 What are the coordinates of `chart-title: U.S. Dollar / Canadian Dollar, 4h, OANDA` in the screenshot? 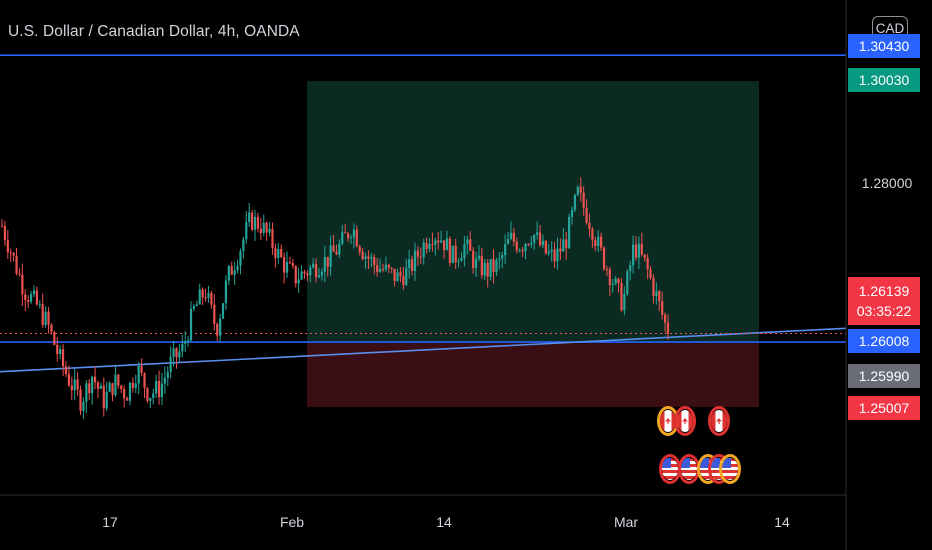 It's located at (154, 31).